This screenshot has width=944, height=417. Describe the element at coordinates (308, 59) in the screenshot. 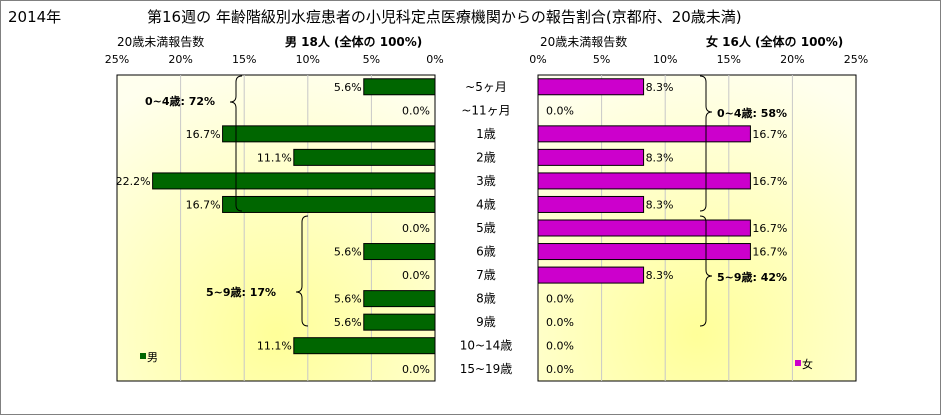

I see `male-tick-label: 10%` at that location.